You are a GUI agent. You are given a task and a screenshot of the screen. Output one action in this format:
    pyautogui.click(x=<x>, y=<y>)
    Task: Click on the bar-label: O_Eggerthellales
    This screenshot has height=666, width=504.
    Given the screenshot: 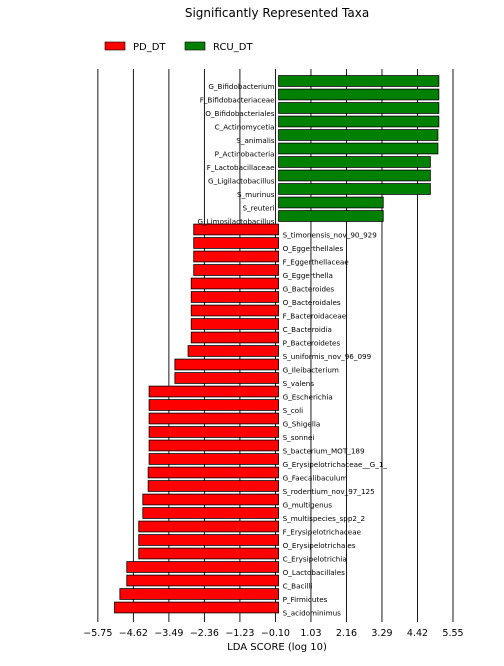 What is the action you would take?
    pyautogui.click(x=313, y=248)
    